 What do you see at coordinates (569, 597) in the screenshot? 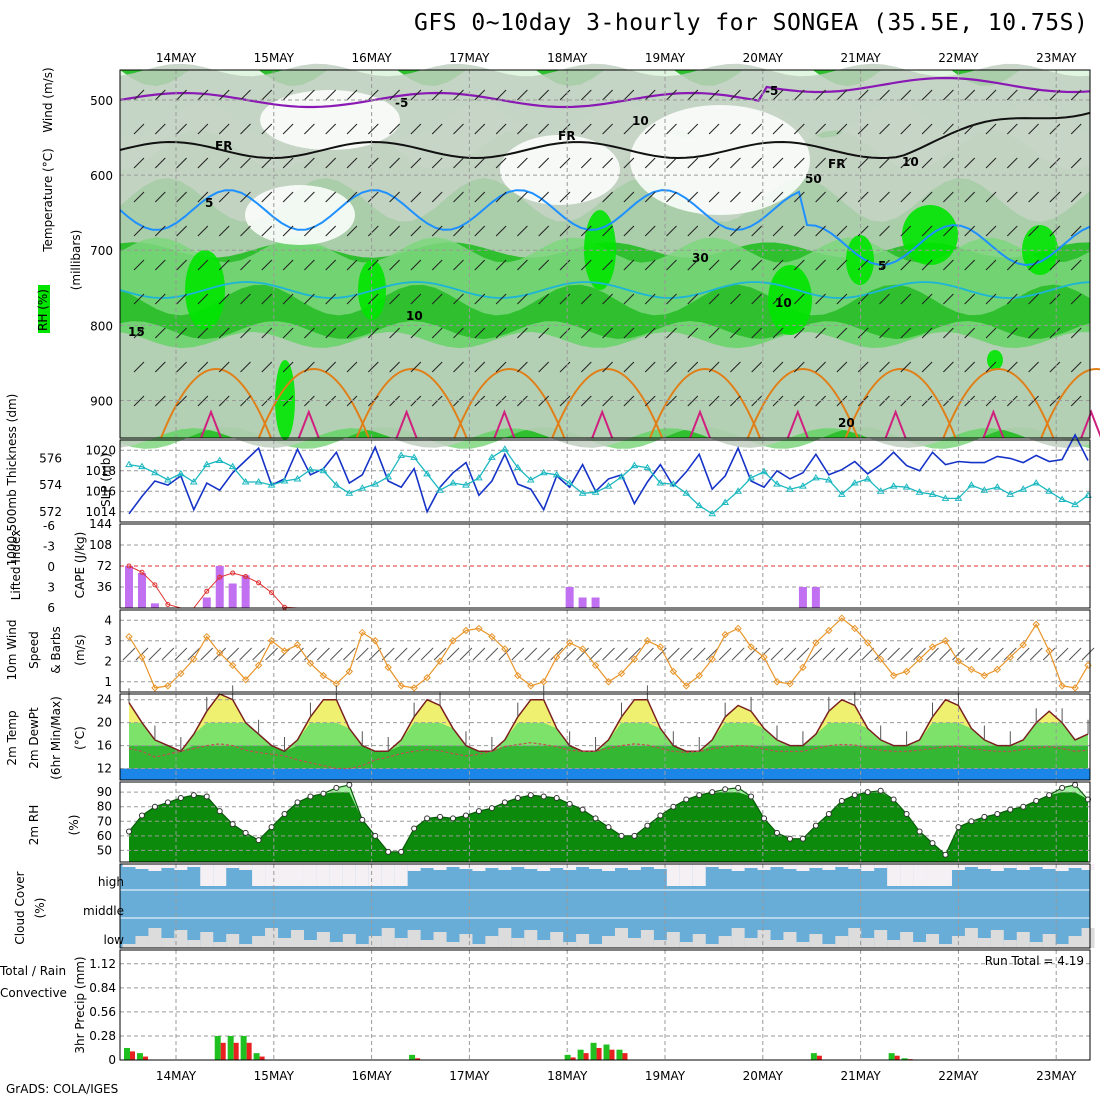
I see `cape-bar` at bounding box center [569, 597].